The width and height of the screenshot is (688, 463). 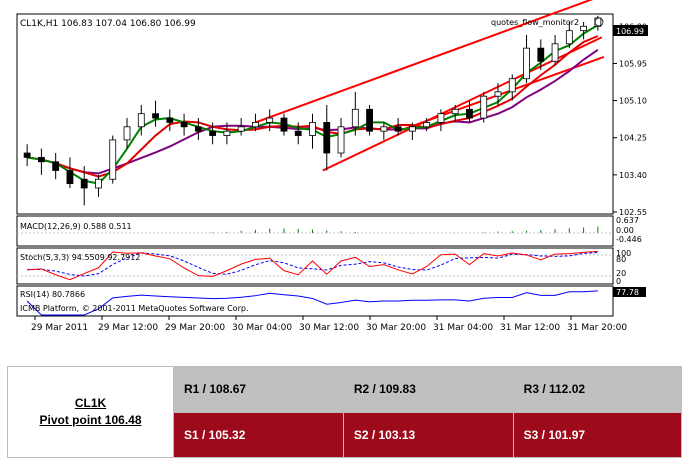 What do you see at coordinates (428, 434) in the screenshot?
I see `support-2: S2 / 103.13` at bounding box center [428, 434].